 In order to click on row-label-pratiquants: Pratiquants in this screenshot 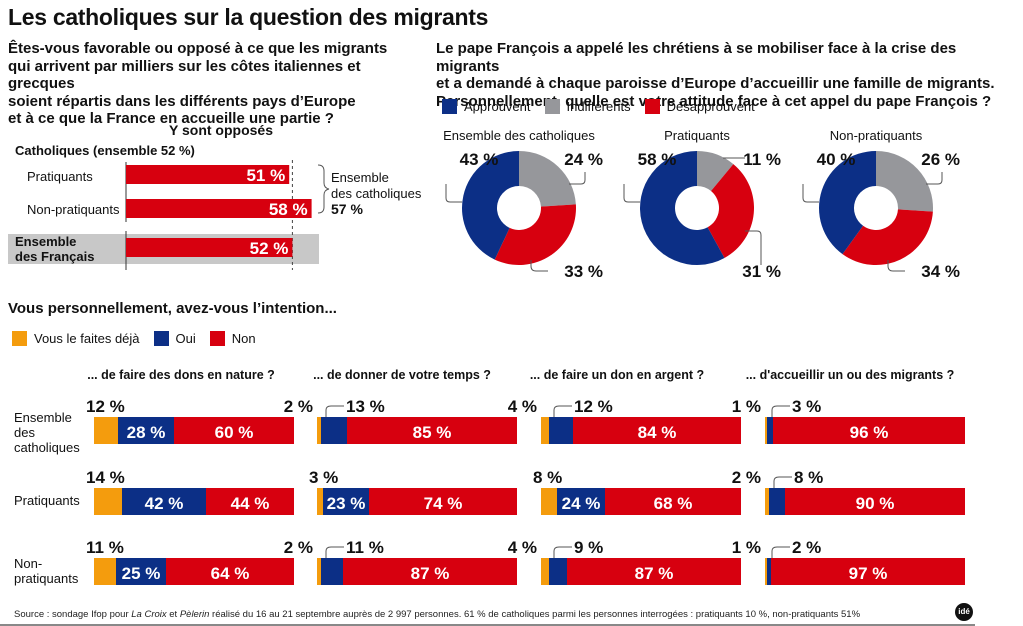, I will do `click(47, 500)`.